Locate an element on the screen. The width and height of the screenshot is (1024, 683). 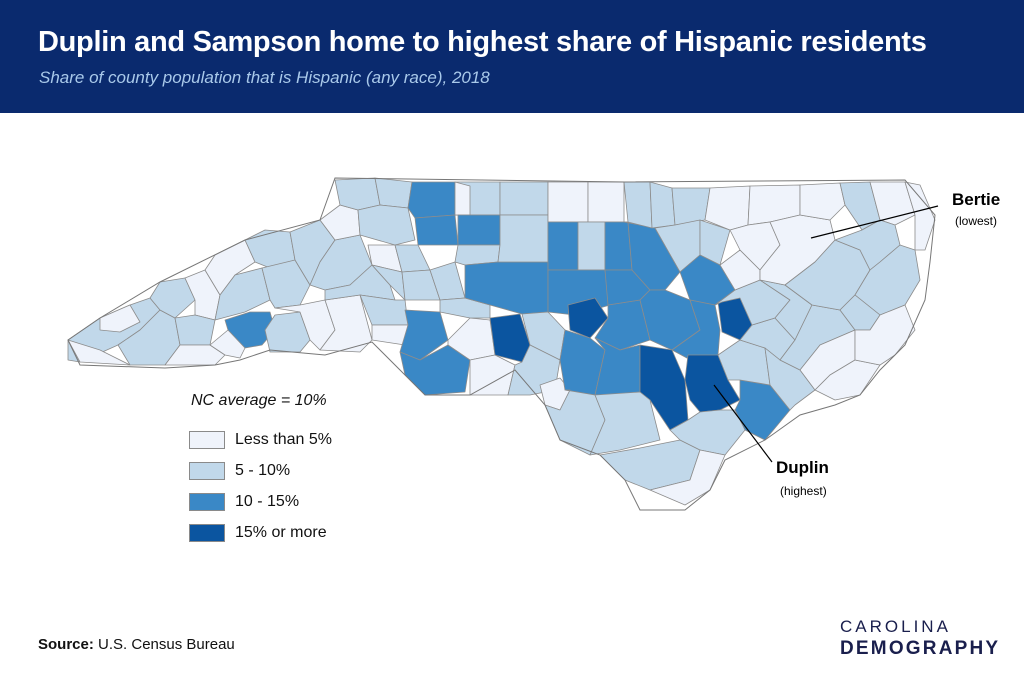
legend-label: Less than 5% is located at coordinates (283, 439).